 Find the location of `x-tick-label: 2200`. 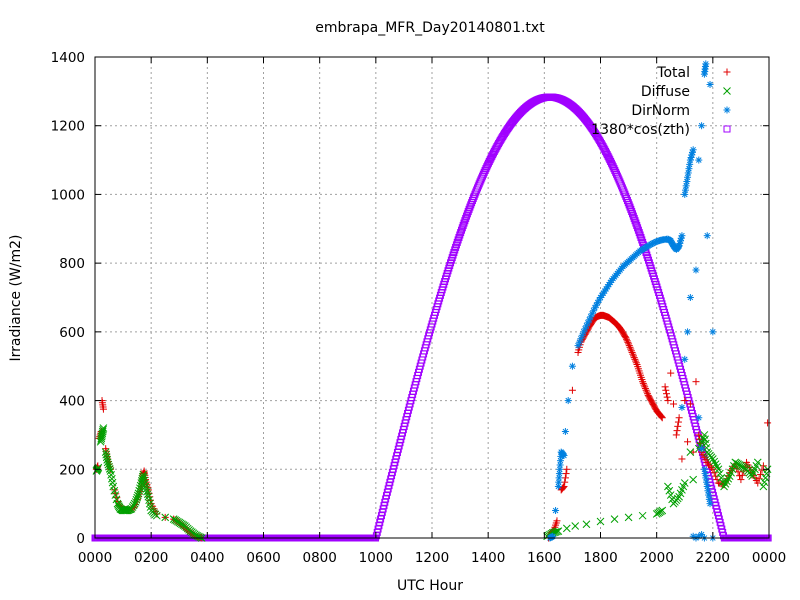

x-tick-label: 2200 is located at coordinates (713, 558).